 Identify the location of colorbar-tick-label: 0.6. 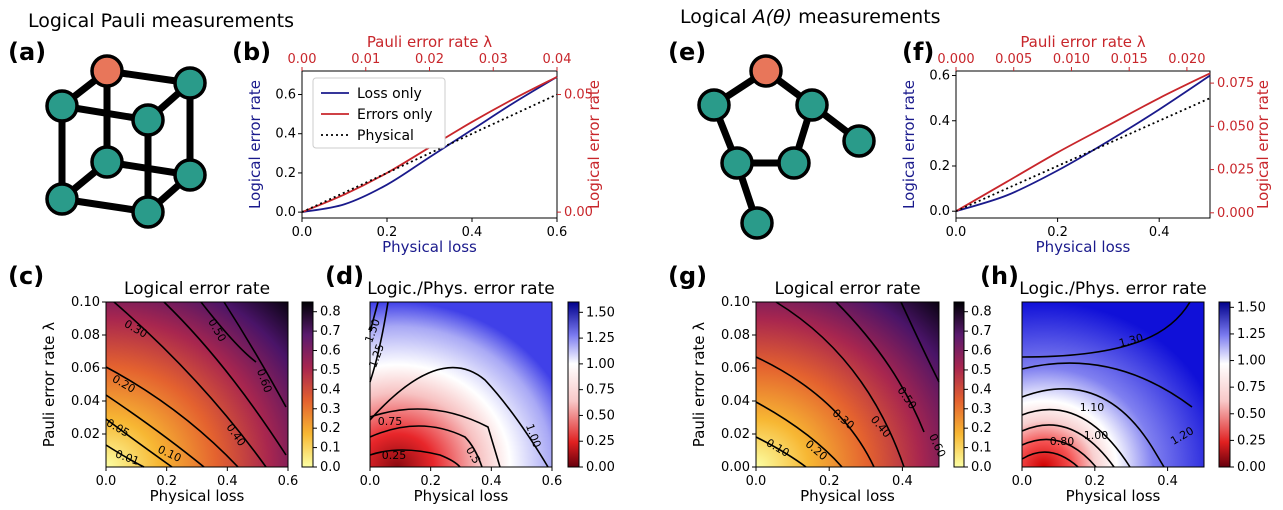
(981, 351).